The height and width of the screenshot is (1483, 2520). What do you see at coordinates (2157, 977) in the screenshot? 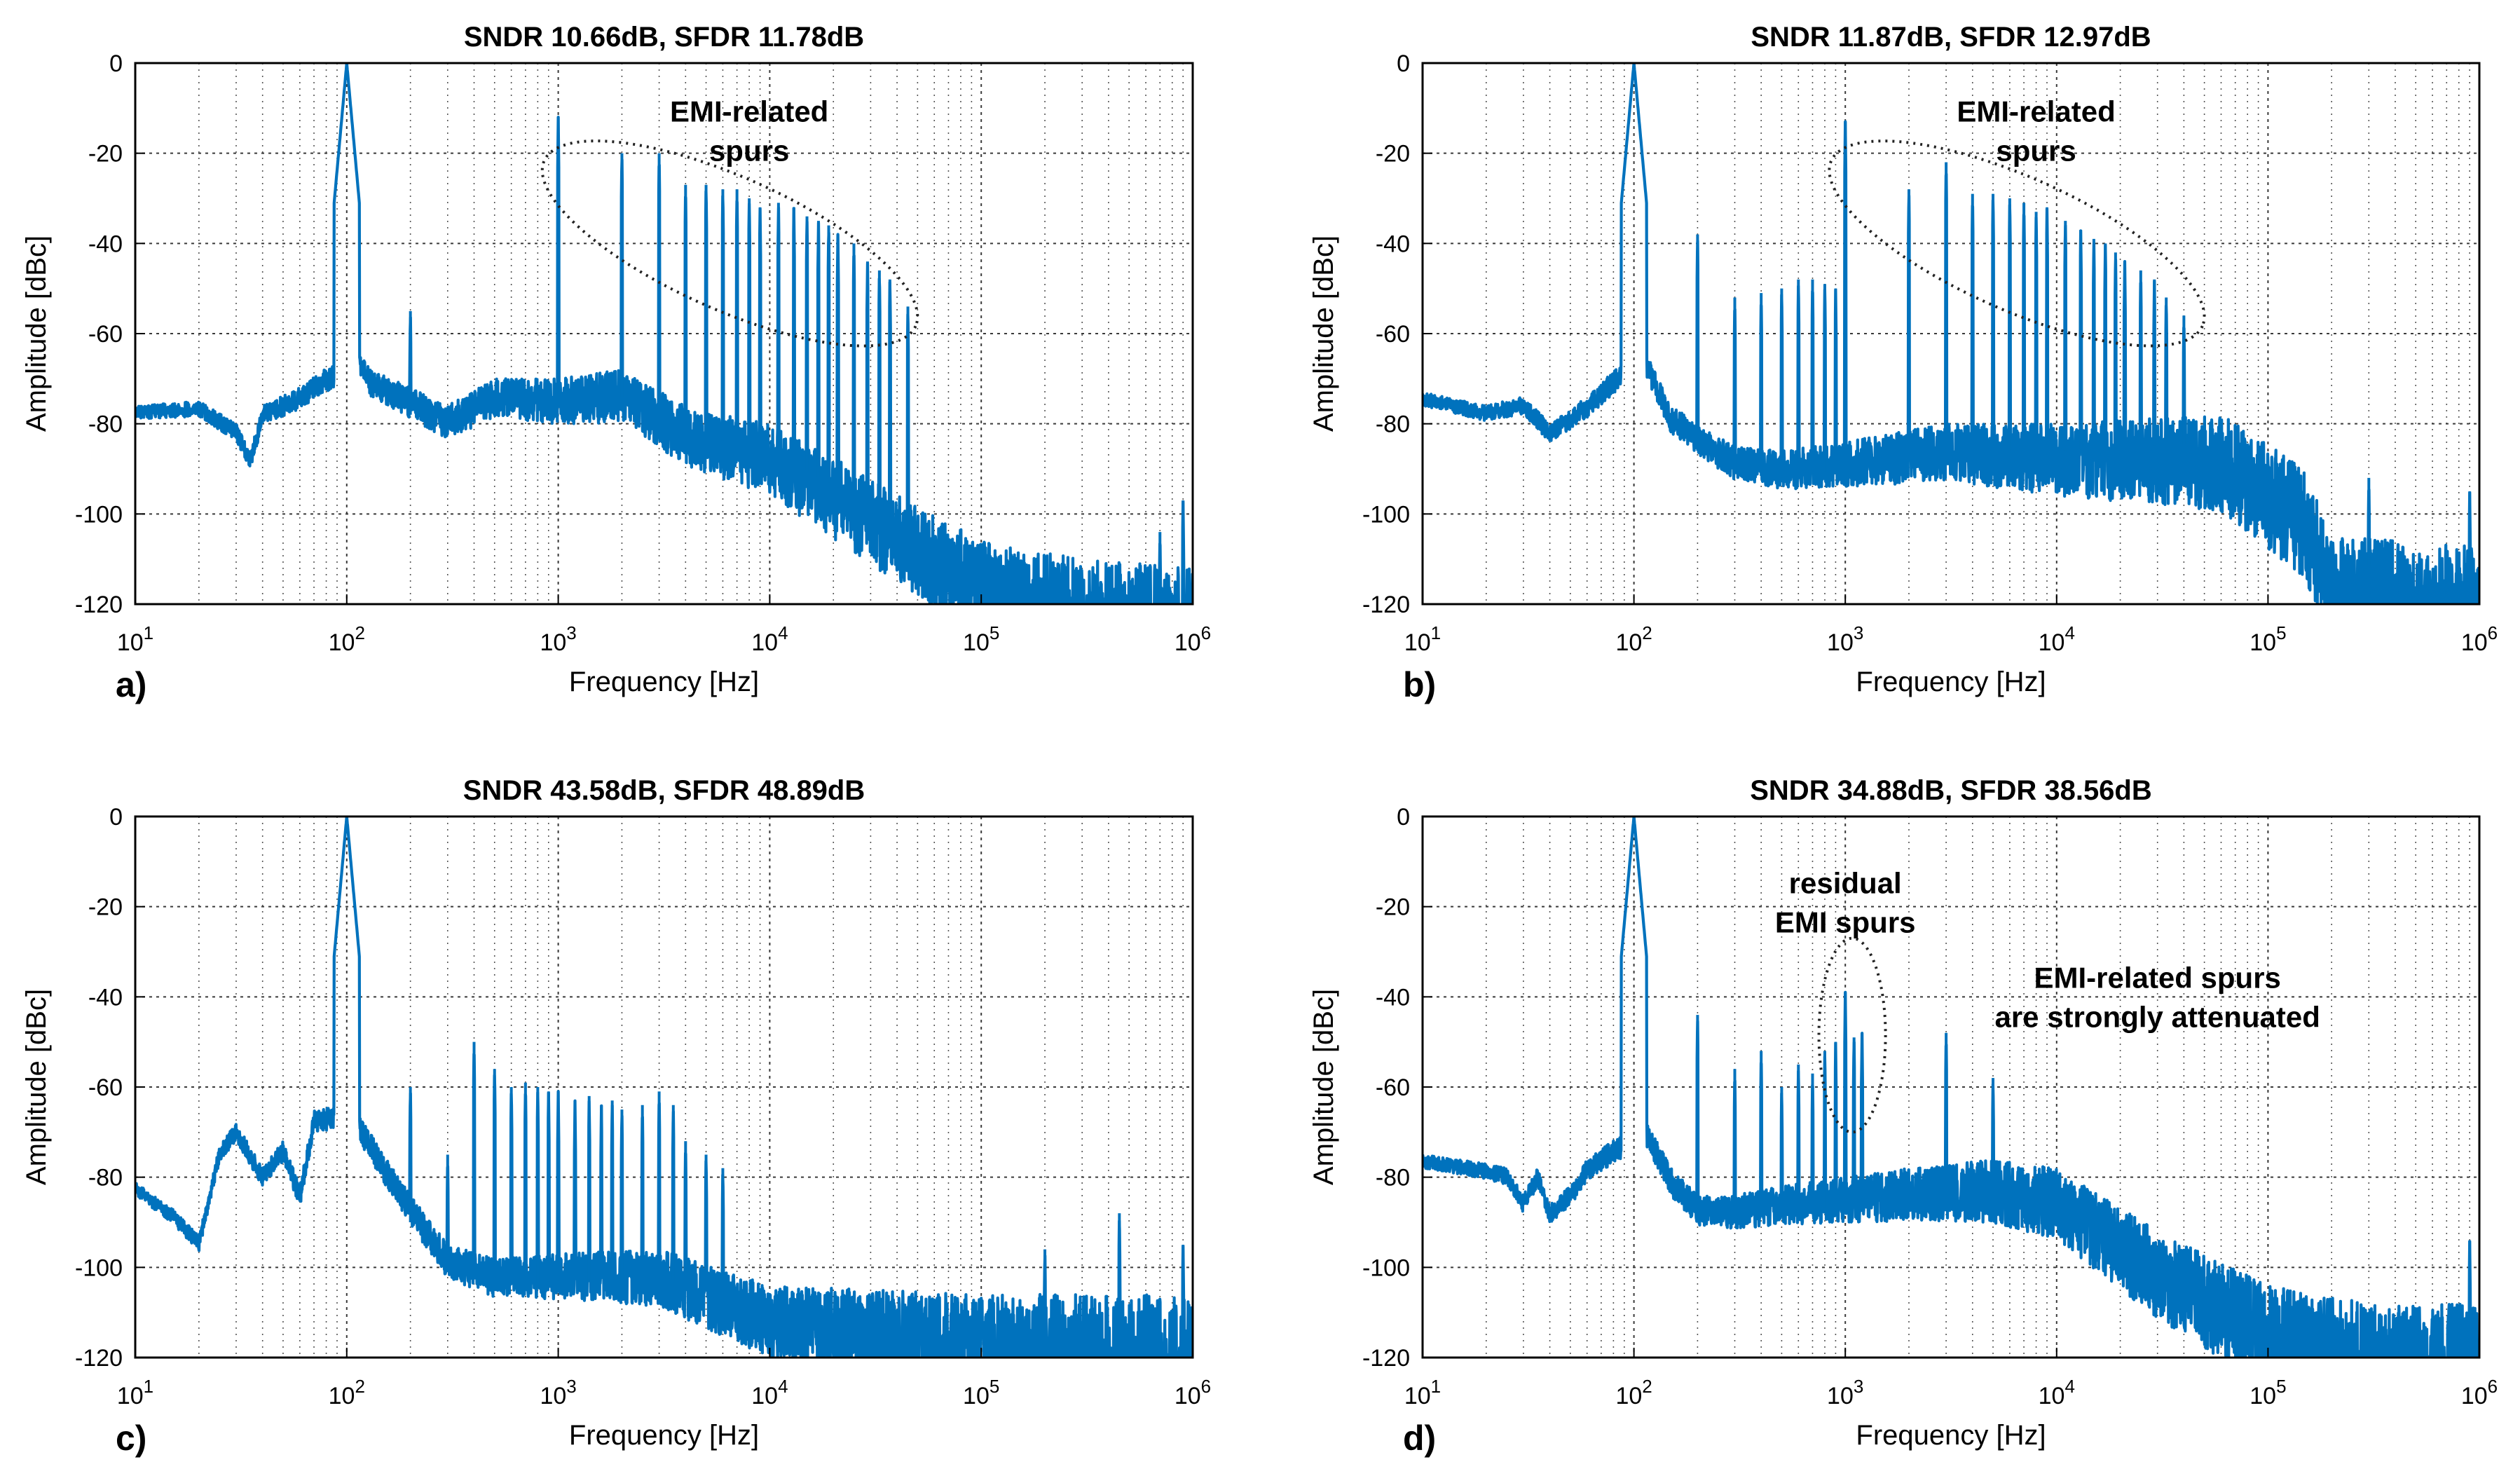
I see `annotation-text: EMI-related spurs` at bounding box center [2157, 977].